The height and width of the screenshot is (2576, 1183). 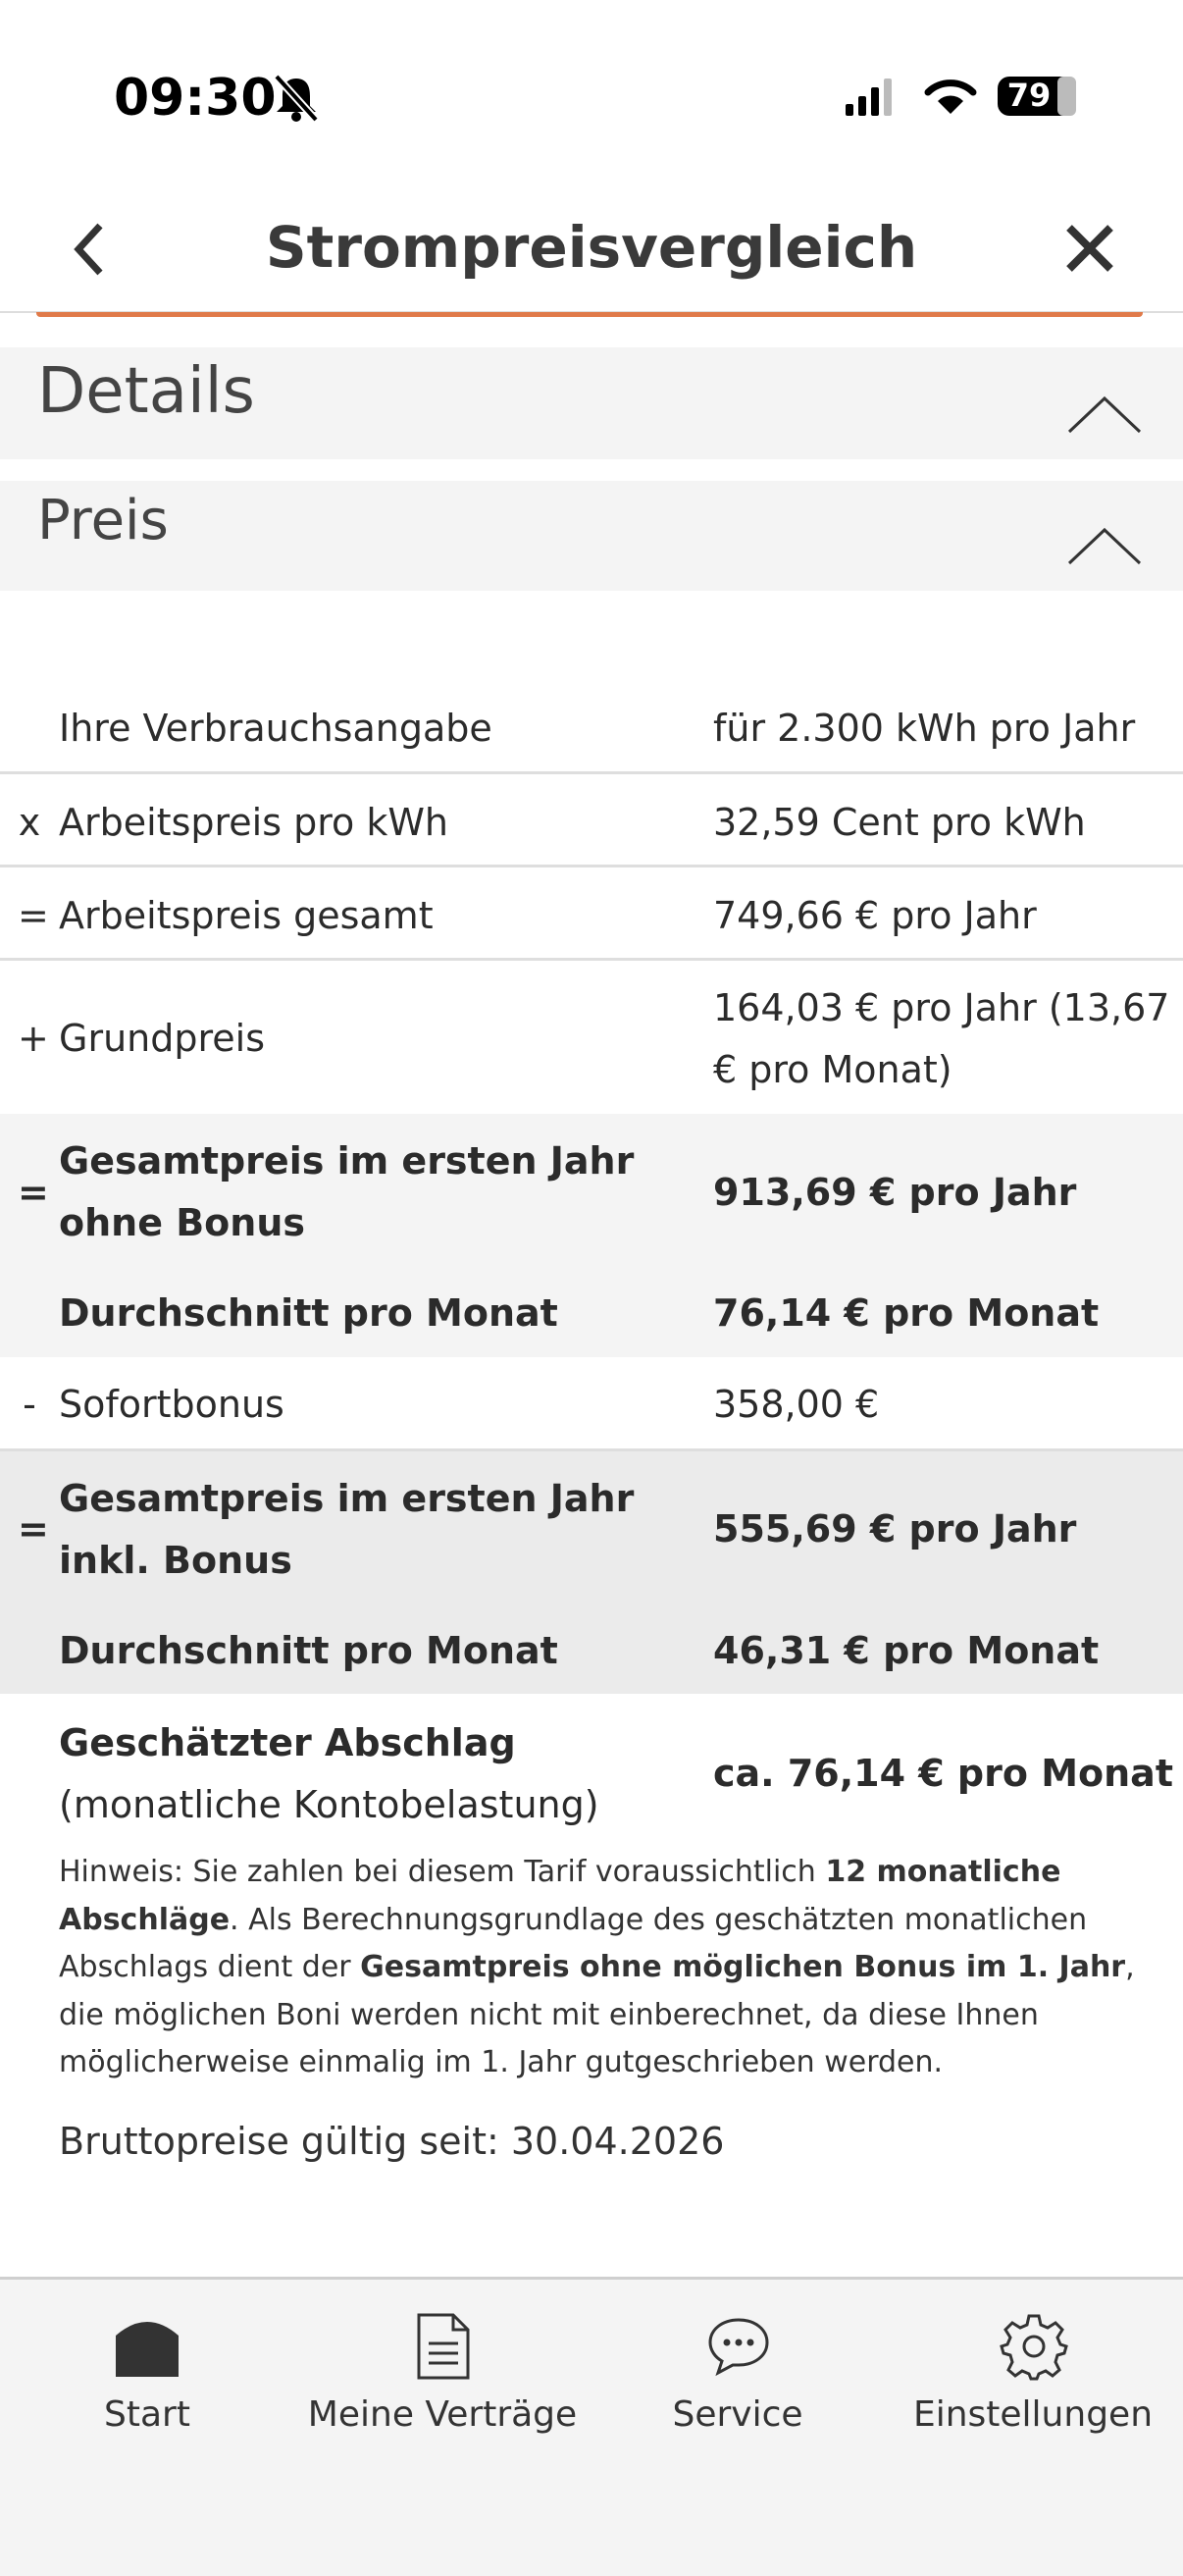 I want to click on tab-label: Meine Verträge, so click(x=443, y=2414).